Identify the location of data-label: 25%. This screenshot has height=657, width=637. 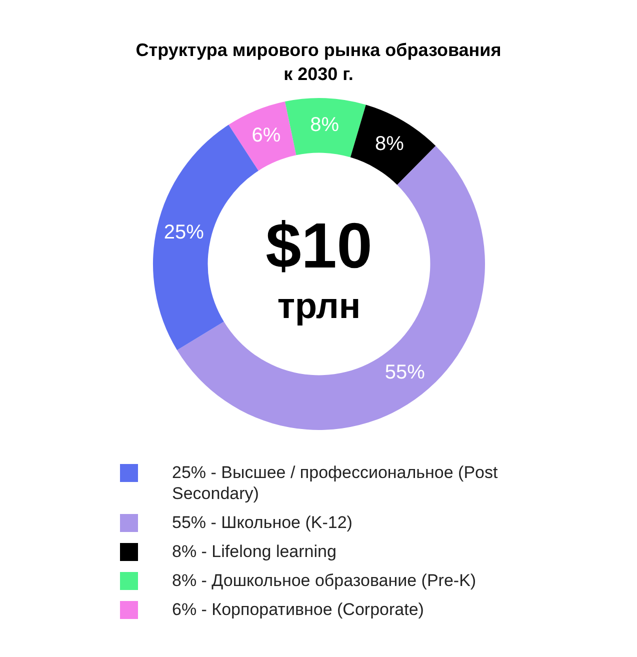
(183, 233).